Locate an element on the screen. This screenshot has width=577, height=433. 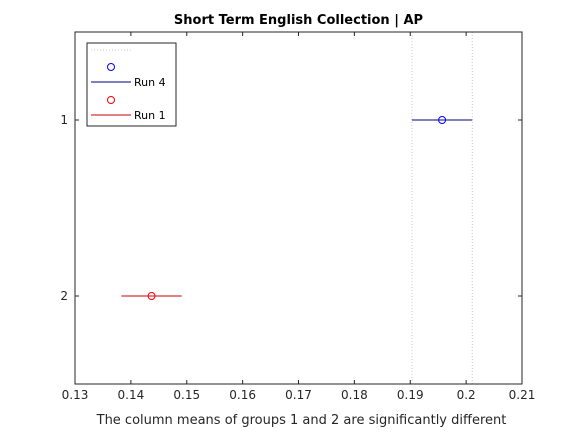
x-tick-label: 0.16 is located at coordinates (242, 395).